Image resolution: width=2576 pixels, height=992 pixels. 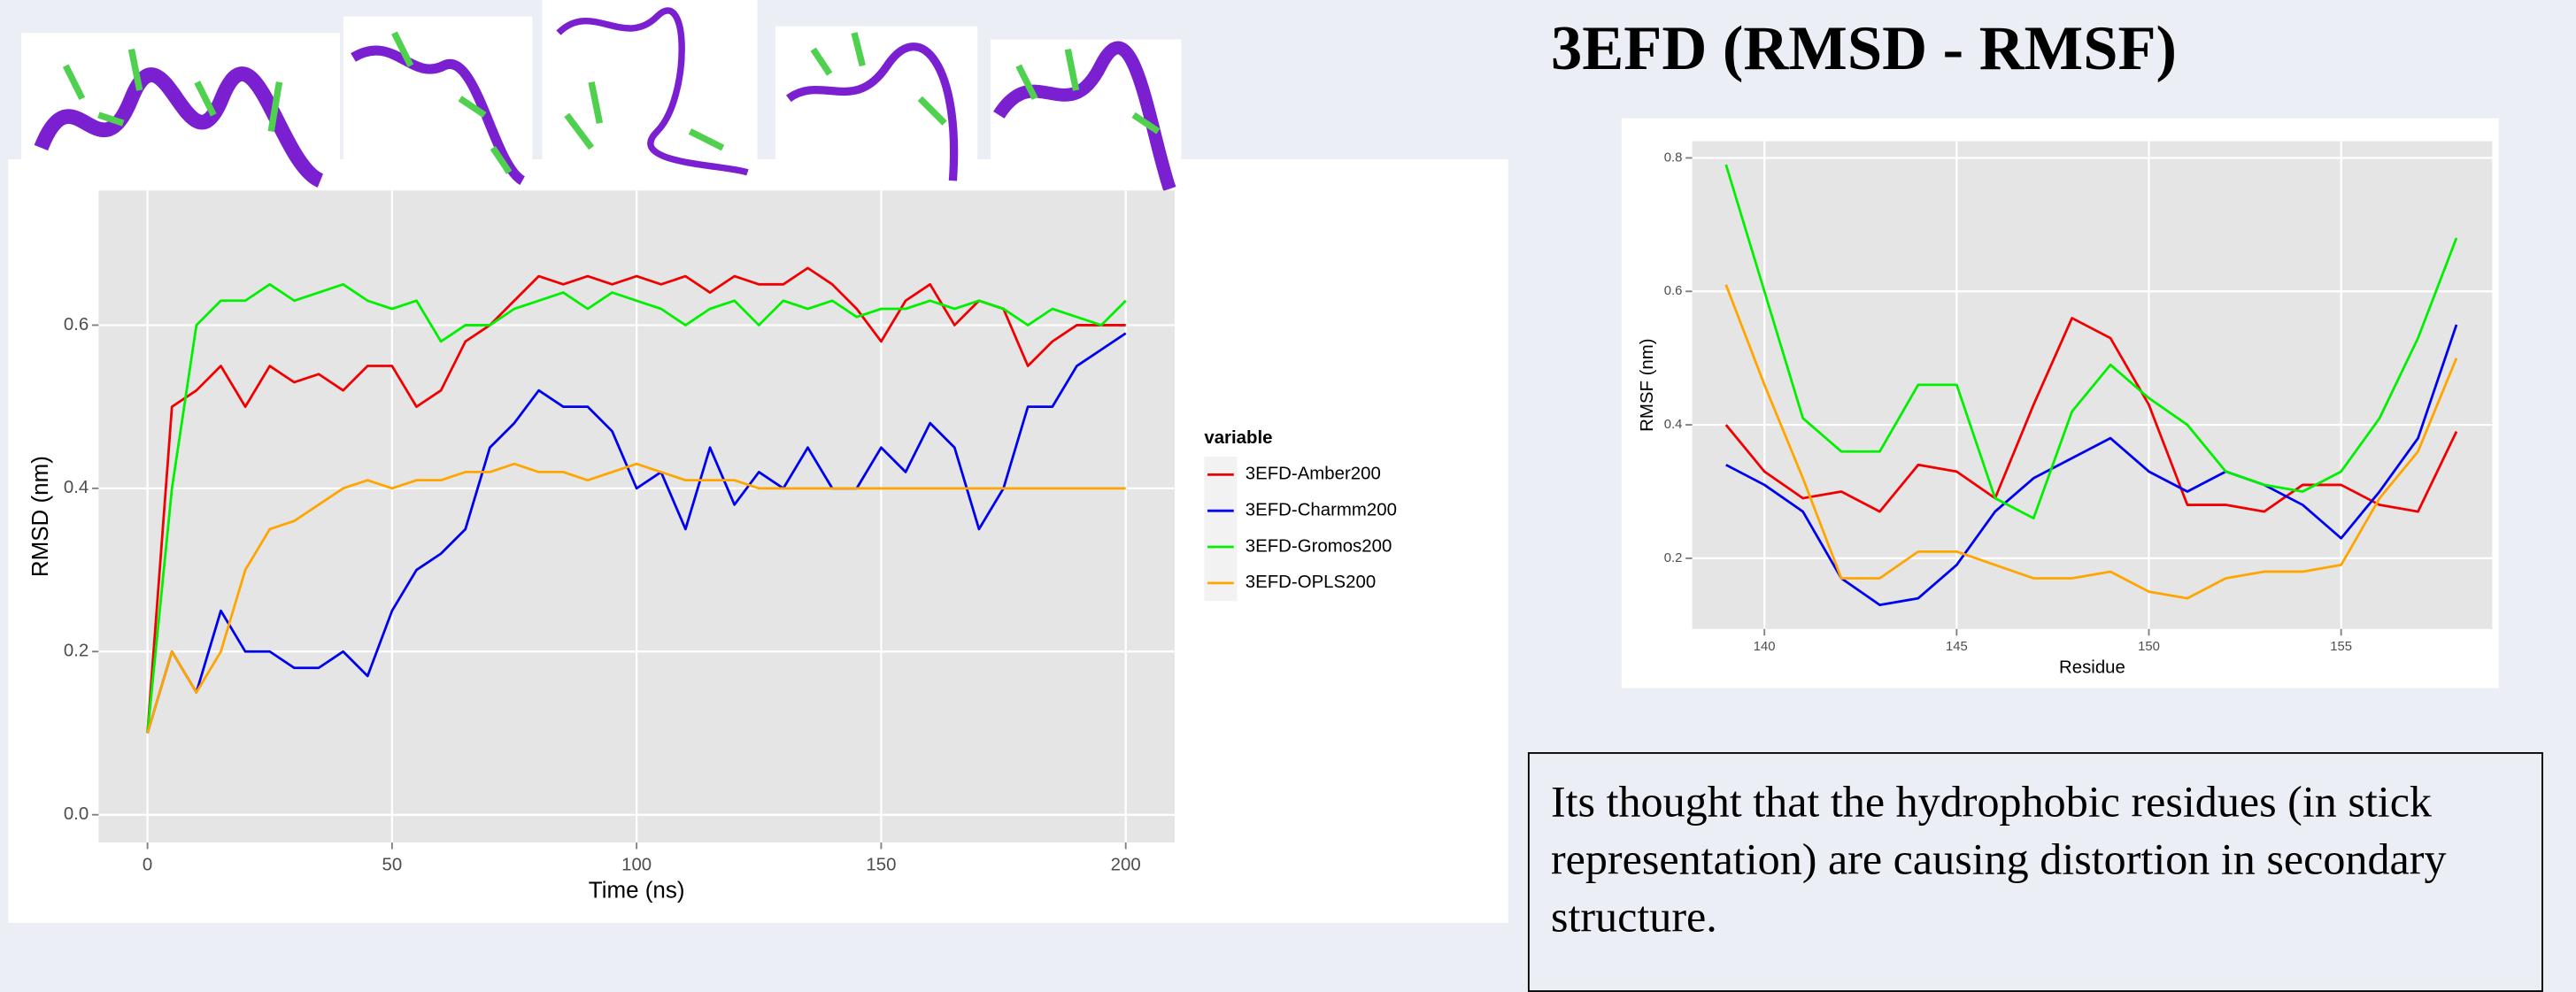 What do you see at coordinates (76, 814) in the screenshot?
I see `y-tick-label: 0.0` at bounding box center [76, 814].